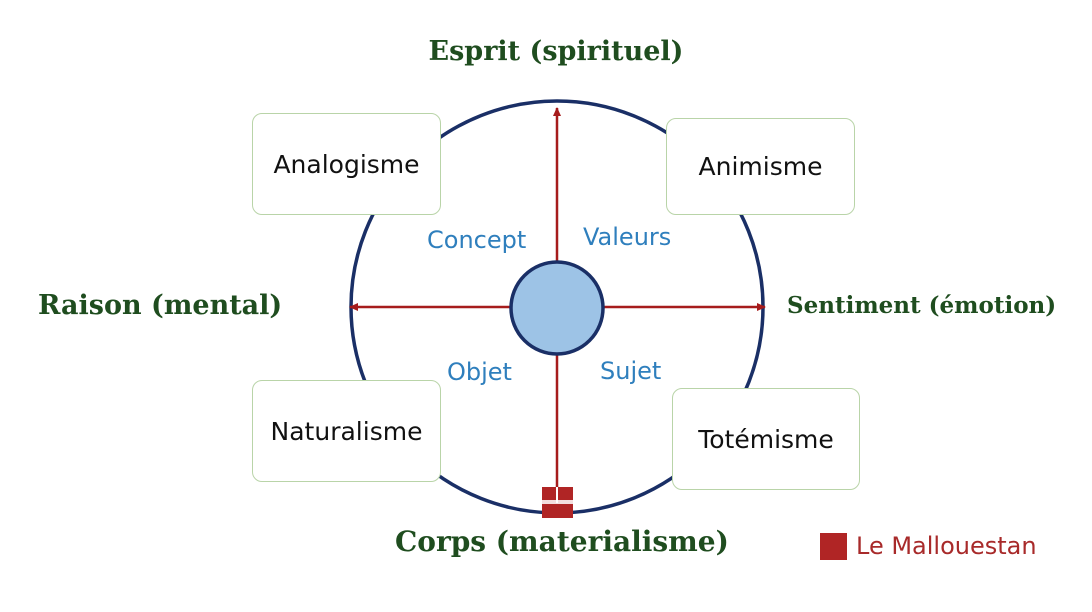 This screenshot has width=1092, height=612. Describe the element at coordinates (477, 240) in the screenshot. I see `quadrant-label-concept: Concept` at that location.